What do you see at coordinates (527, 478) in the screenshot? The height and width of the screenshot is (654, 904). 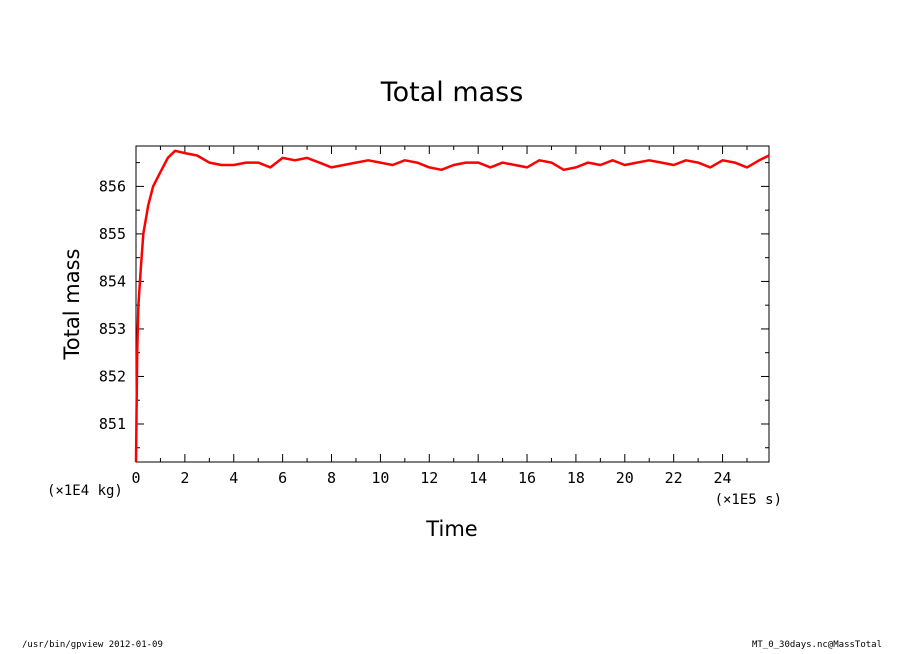 I see `x-tick-label: 16` at bounding box center [527, 478].